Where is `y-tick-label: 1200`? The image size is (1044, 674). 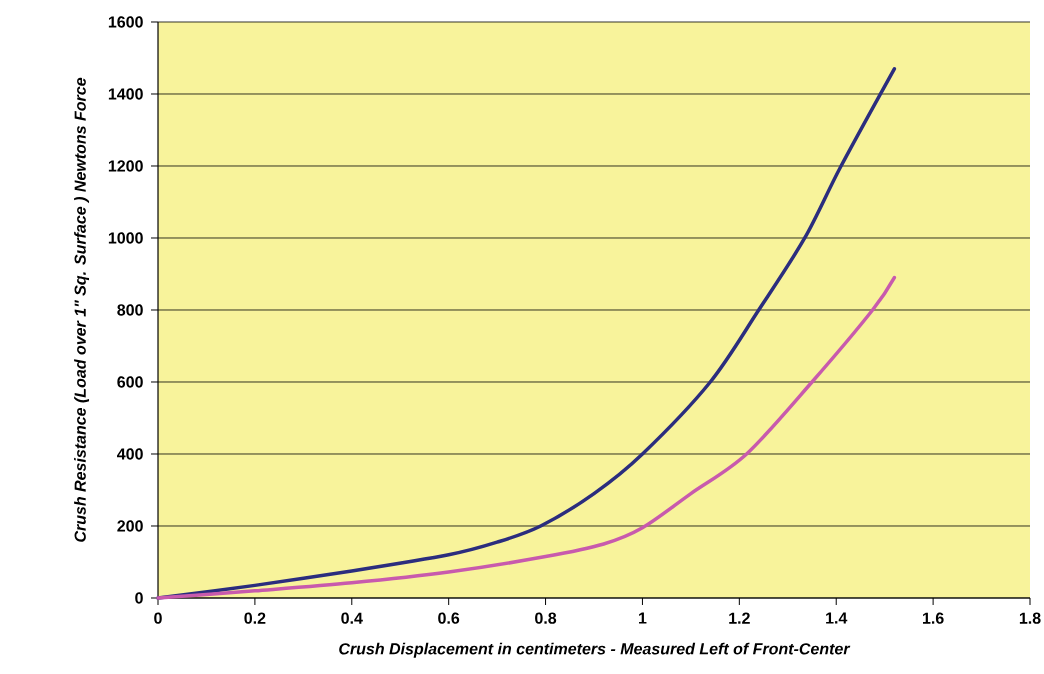 y-tick-label: 1200 is located at coordinates (125, 166).